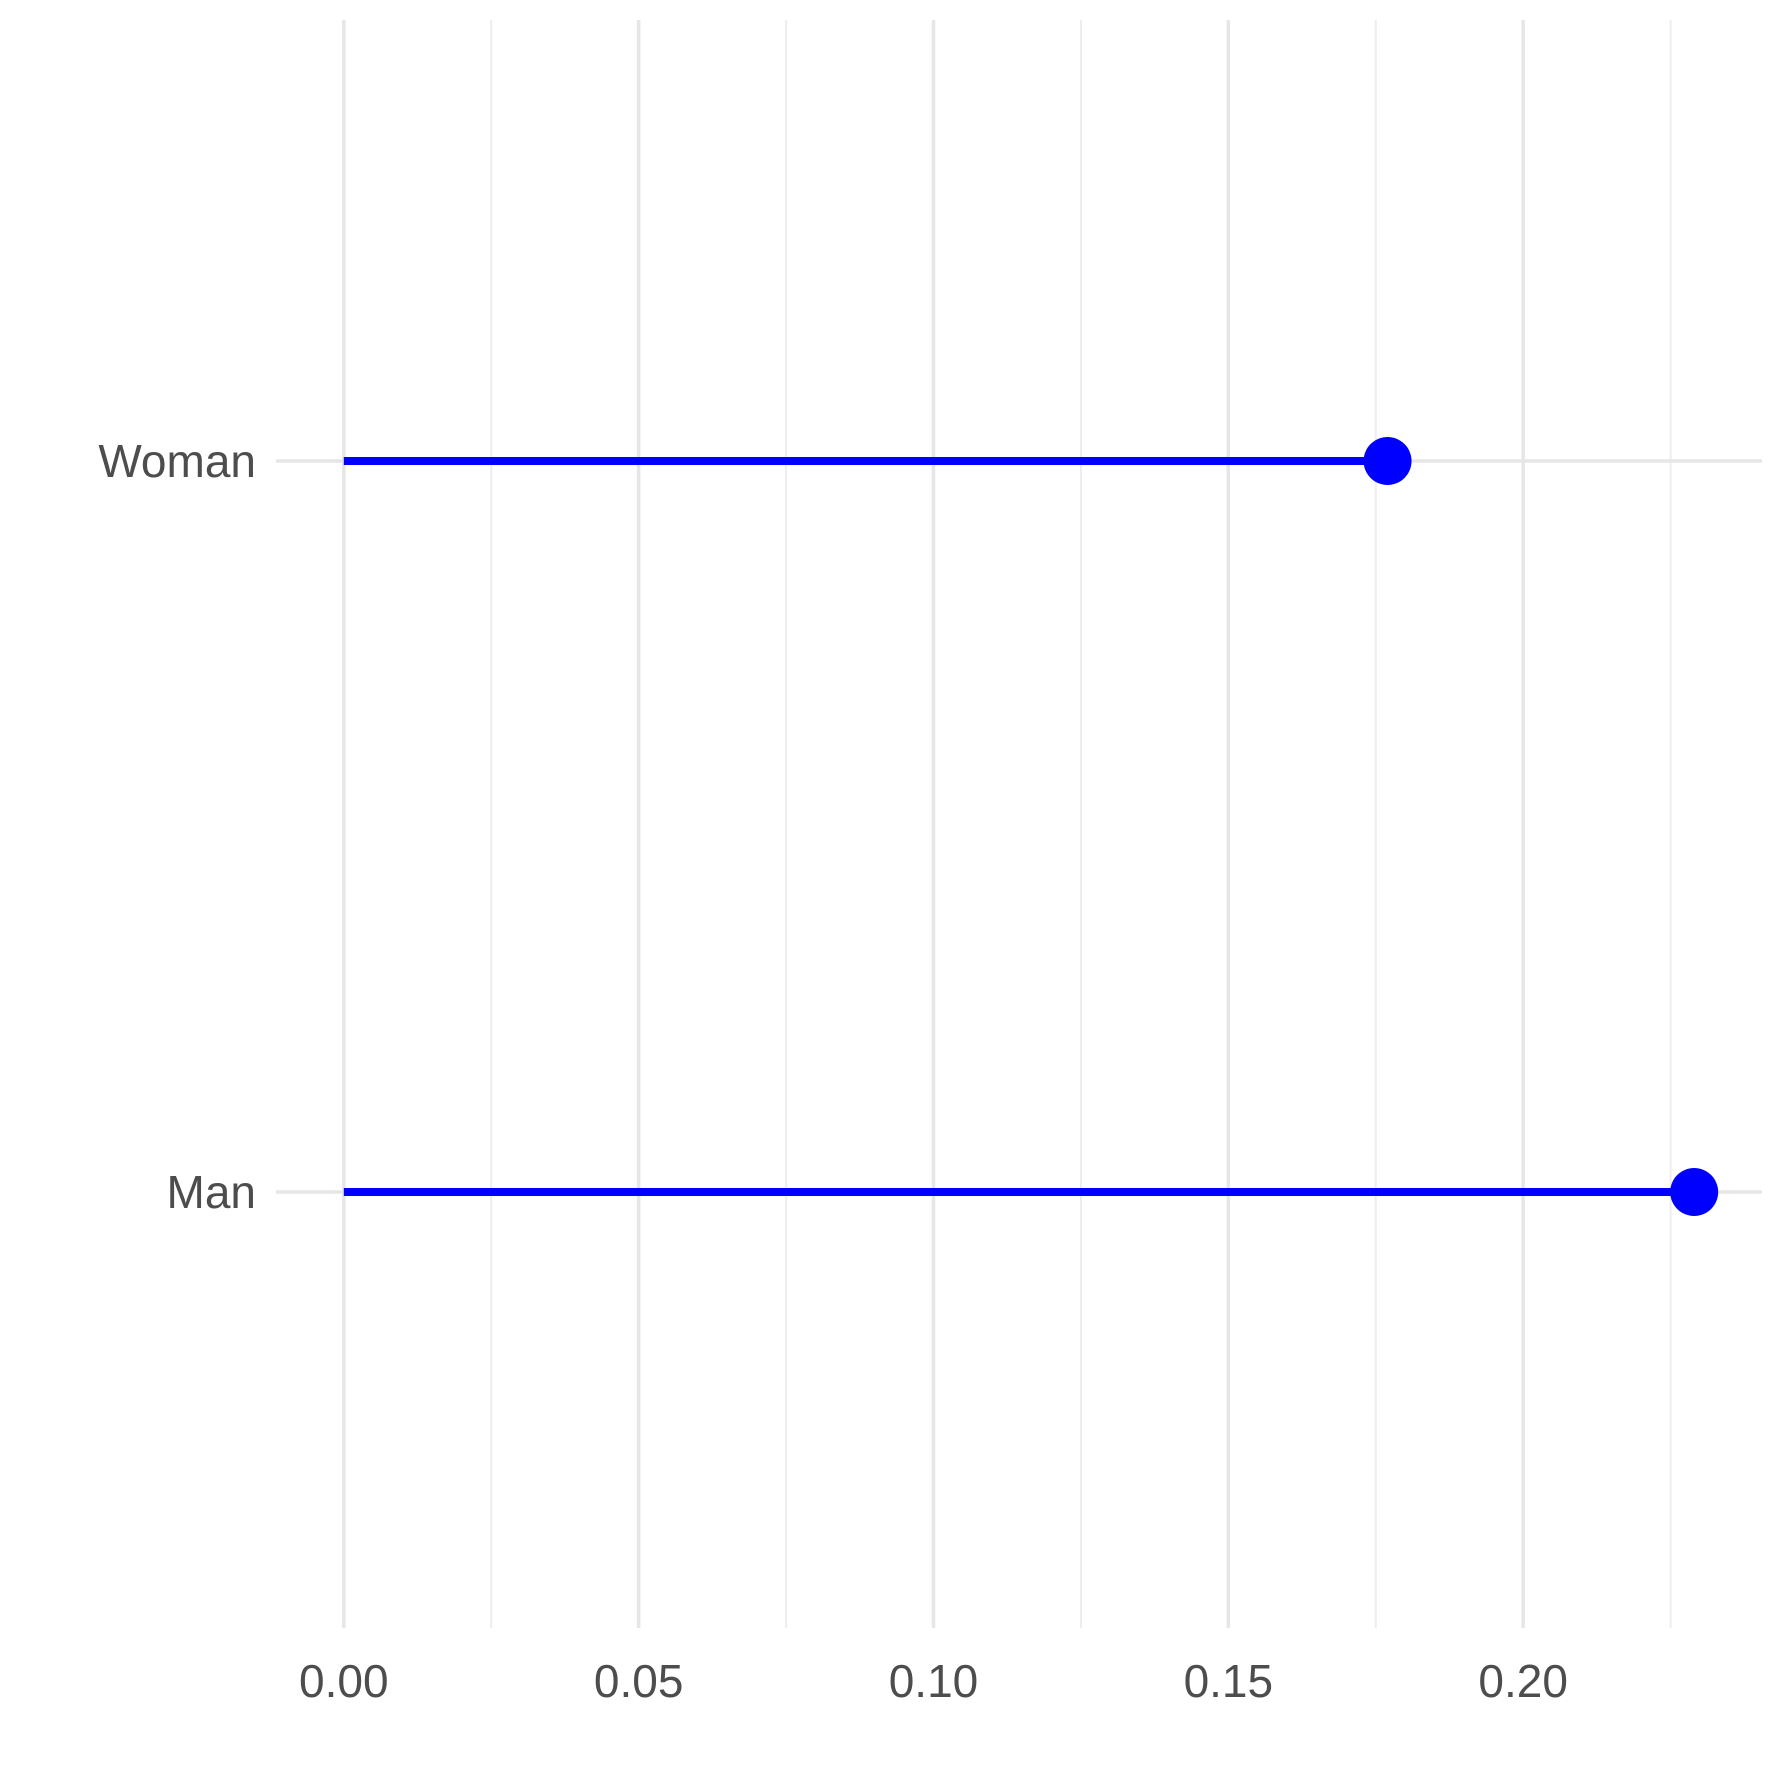 The width and height of the screenshot is (1771, 1771). I want to click on y-tick-label: Woman, so click(177, 461).